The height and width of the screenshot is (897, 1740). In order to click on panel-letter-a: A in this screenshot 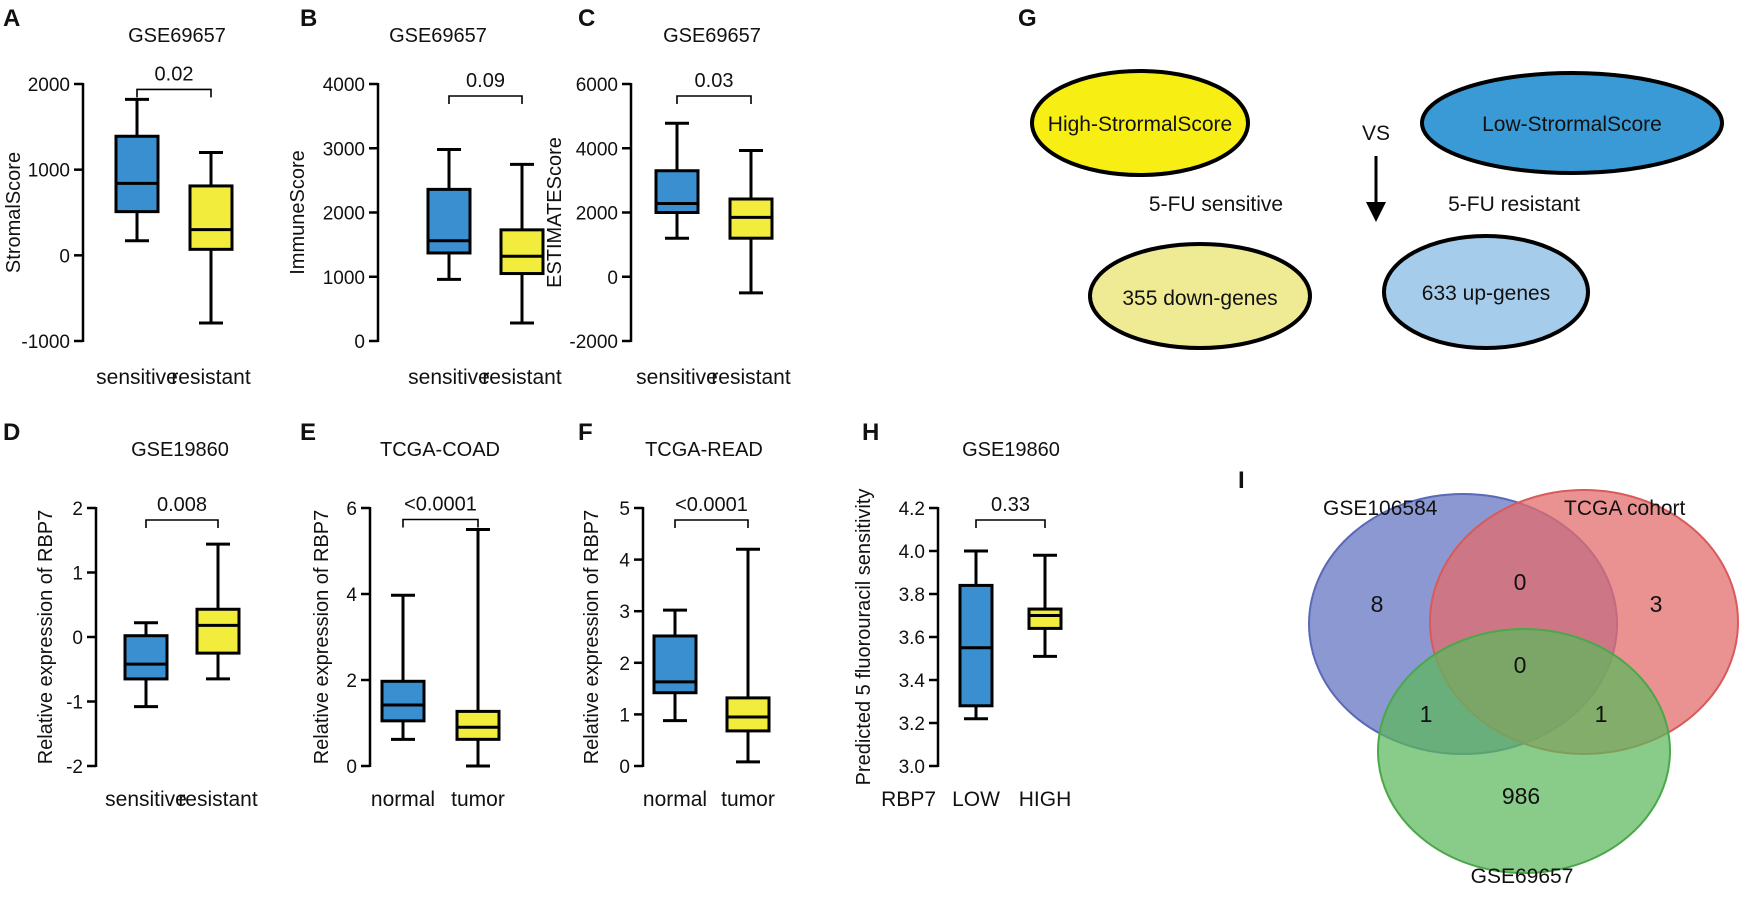, I will do `click(11, 18)`.